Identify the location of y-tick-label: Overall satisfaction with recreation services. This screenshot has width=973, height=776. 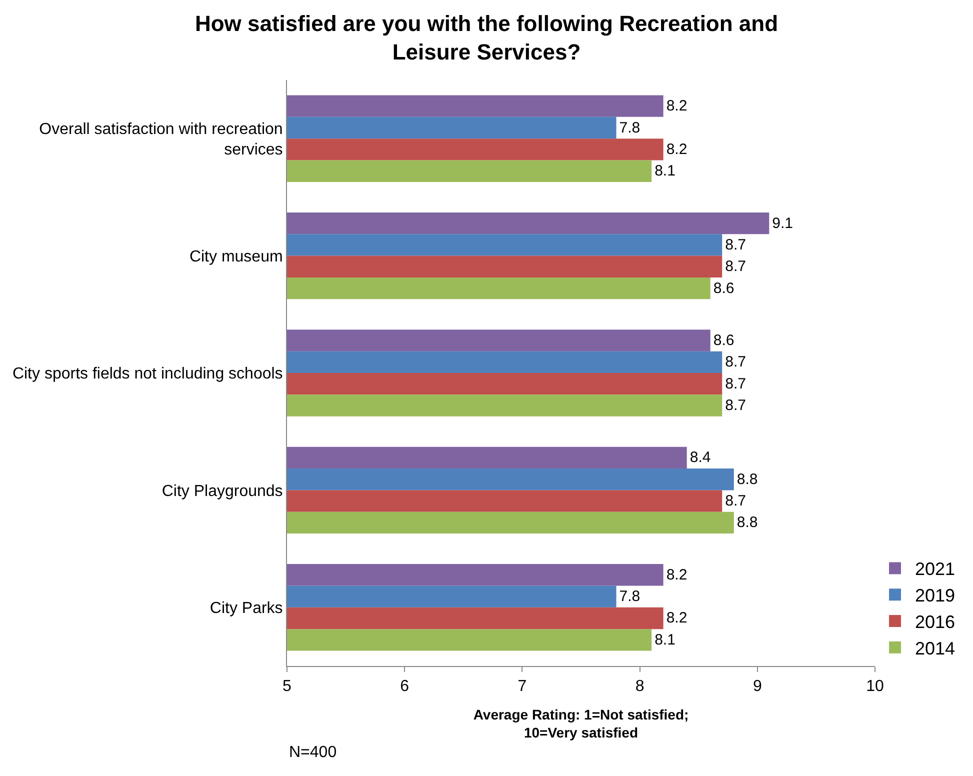
(161, 139).